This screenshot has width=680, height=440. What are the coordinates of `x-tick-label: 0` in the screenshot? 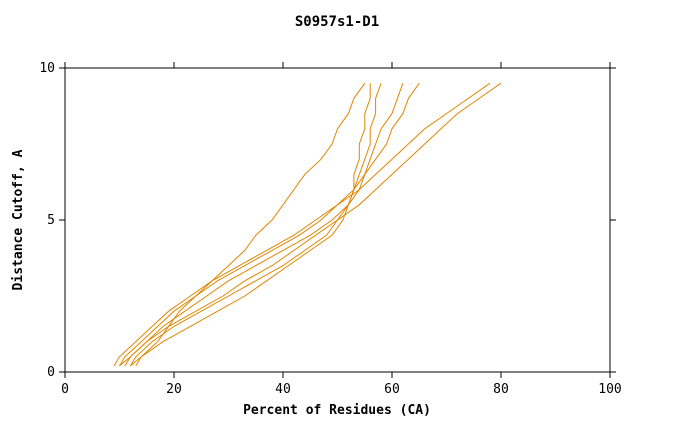 It's located at (65, 389).